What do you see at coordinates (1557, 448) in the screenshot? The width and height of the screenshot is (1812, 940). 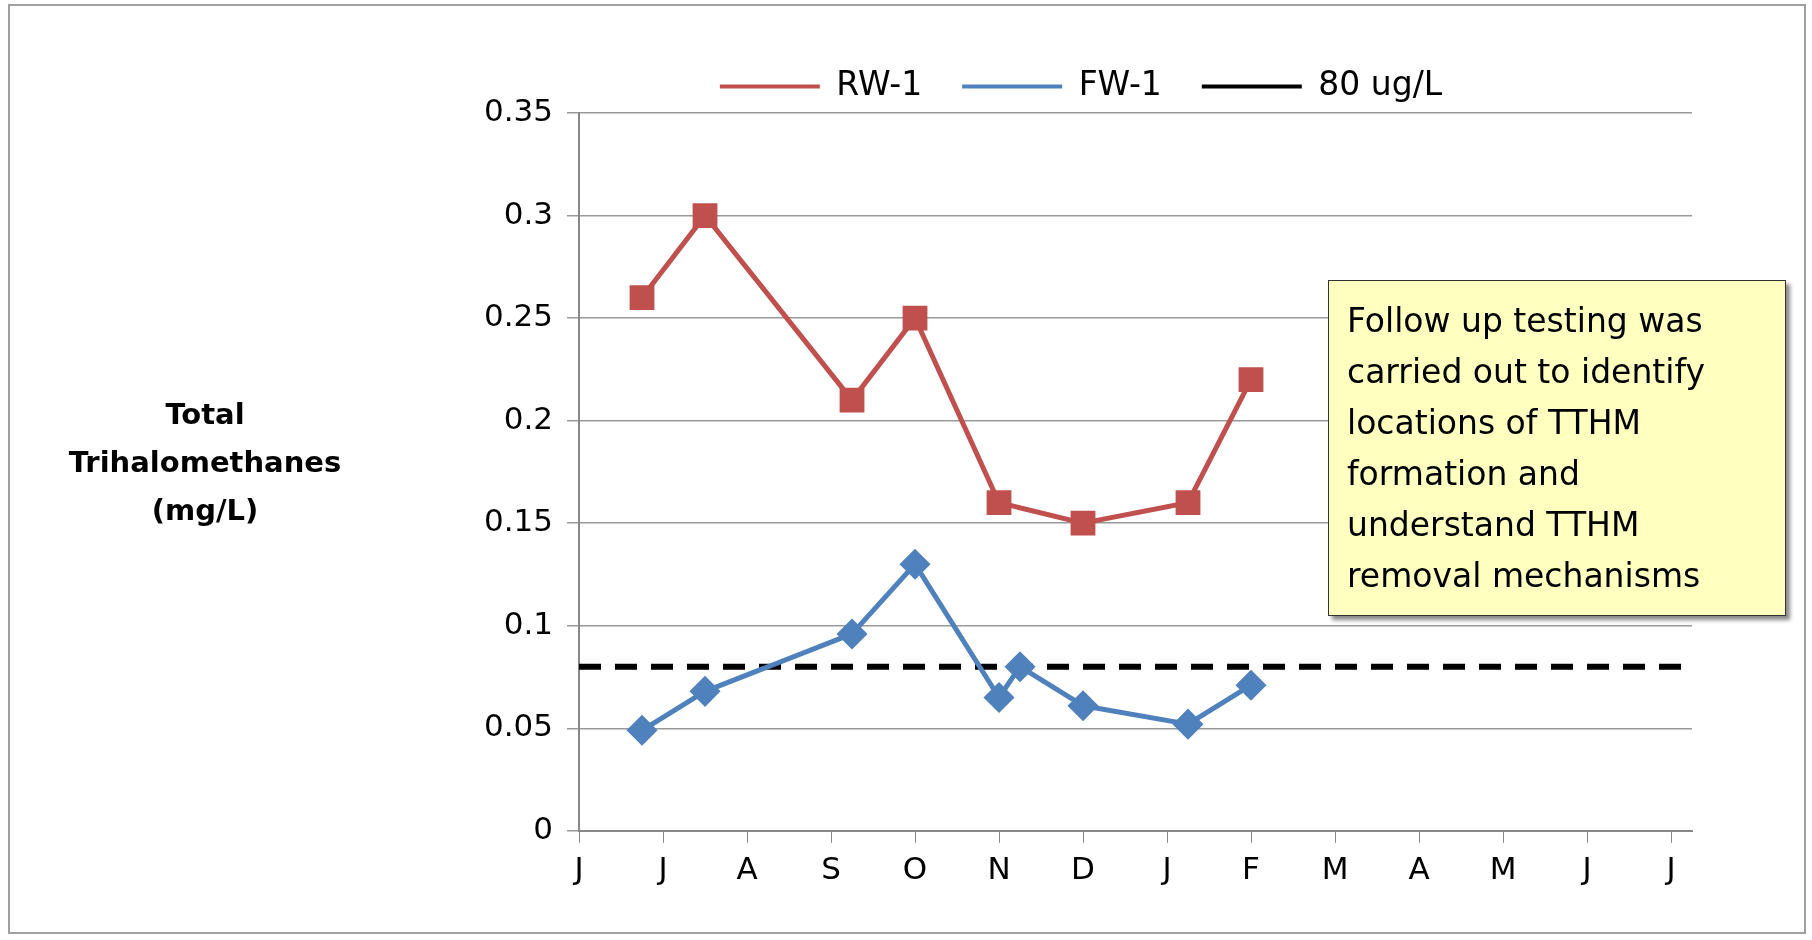 I see `annotation: Follow up testing was carried out to identify locations of TTHM formation and understand TTHM removal mechanisms` at bounding box center [1557, 448].